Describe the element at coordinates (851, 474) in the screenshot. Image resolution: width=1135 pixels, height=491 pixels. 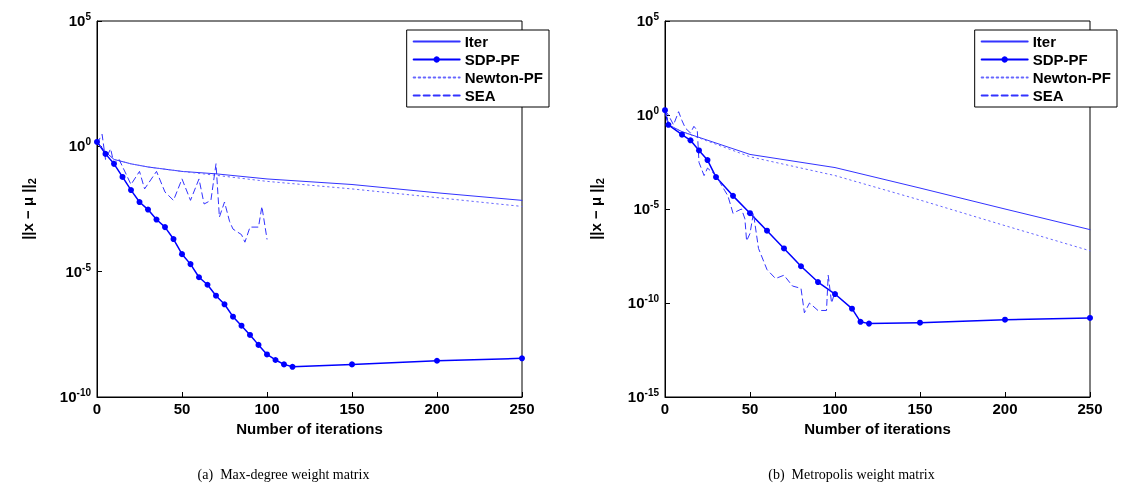
I see `text: (b) Metropolis weight matrix` at that location.